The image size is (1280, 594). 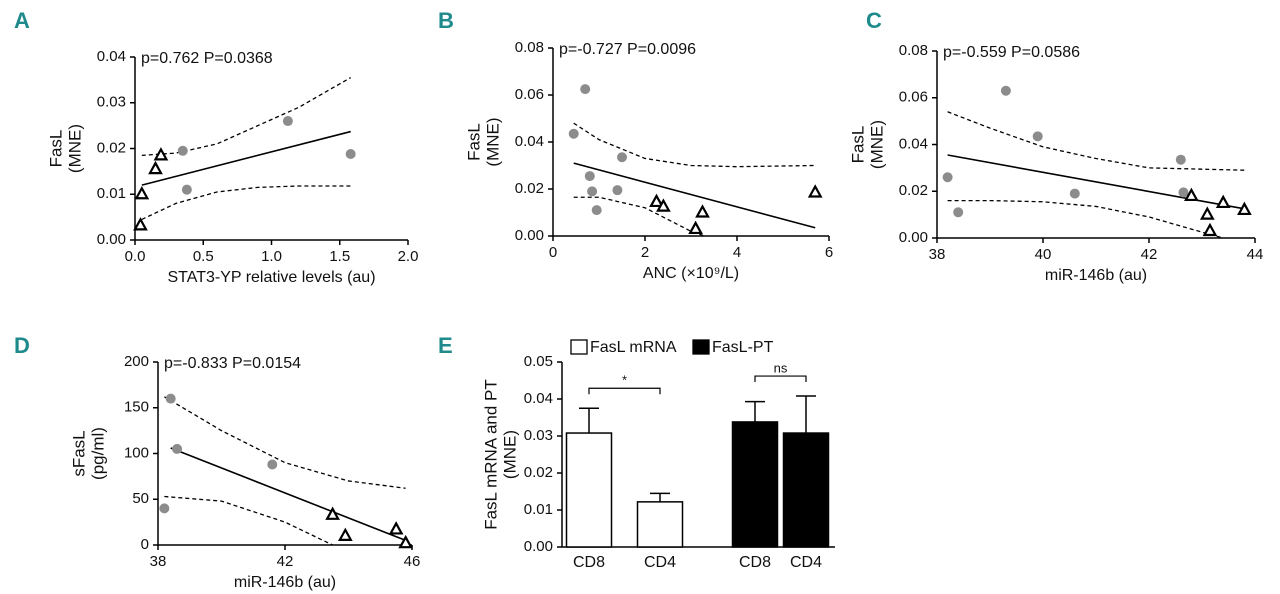 I want to click on x-tick-label: 1.0, so click(x=271, y=256).